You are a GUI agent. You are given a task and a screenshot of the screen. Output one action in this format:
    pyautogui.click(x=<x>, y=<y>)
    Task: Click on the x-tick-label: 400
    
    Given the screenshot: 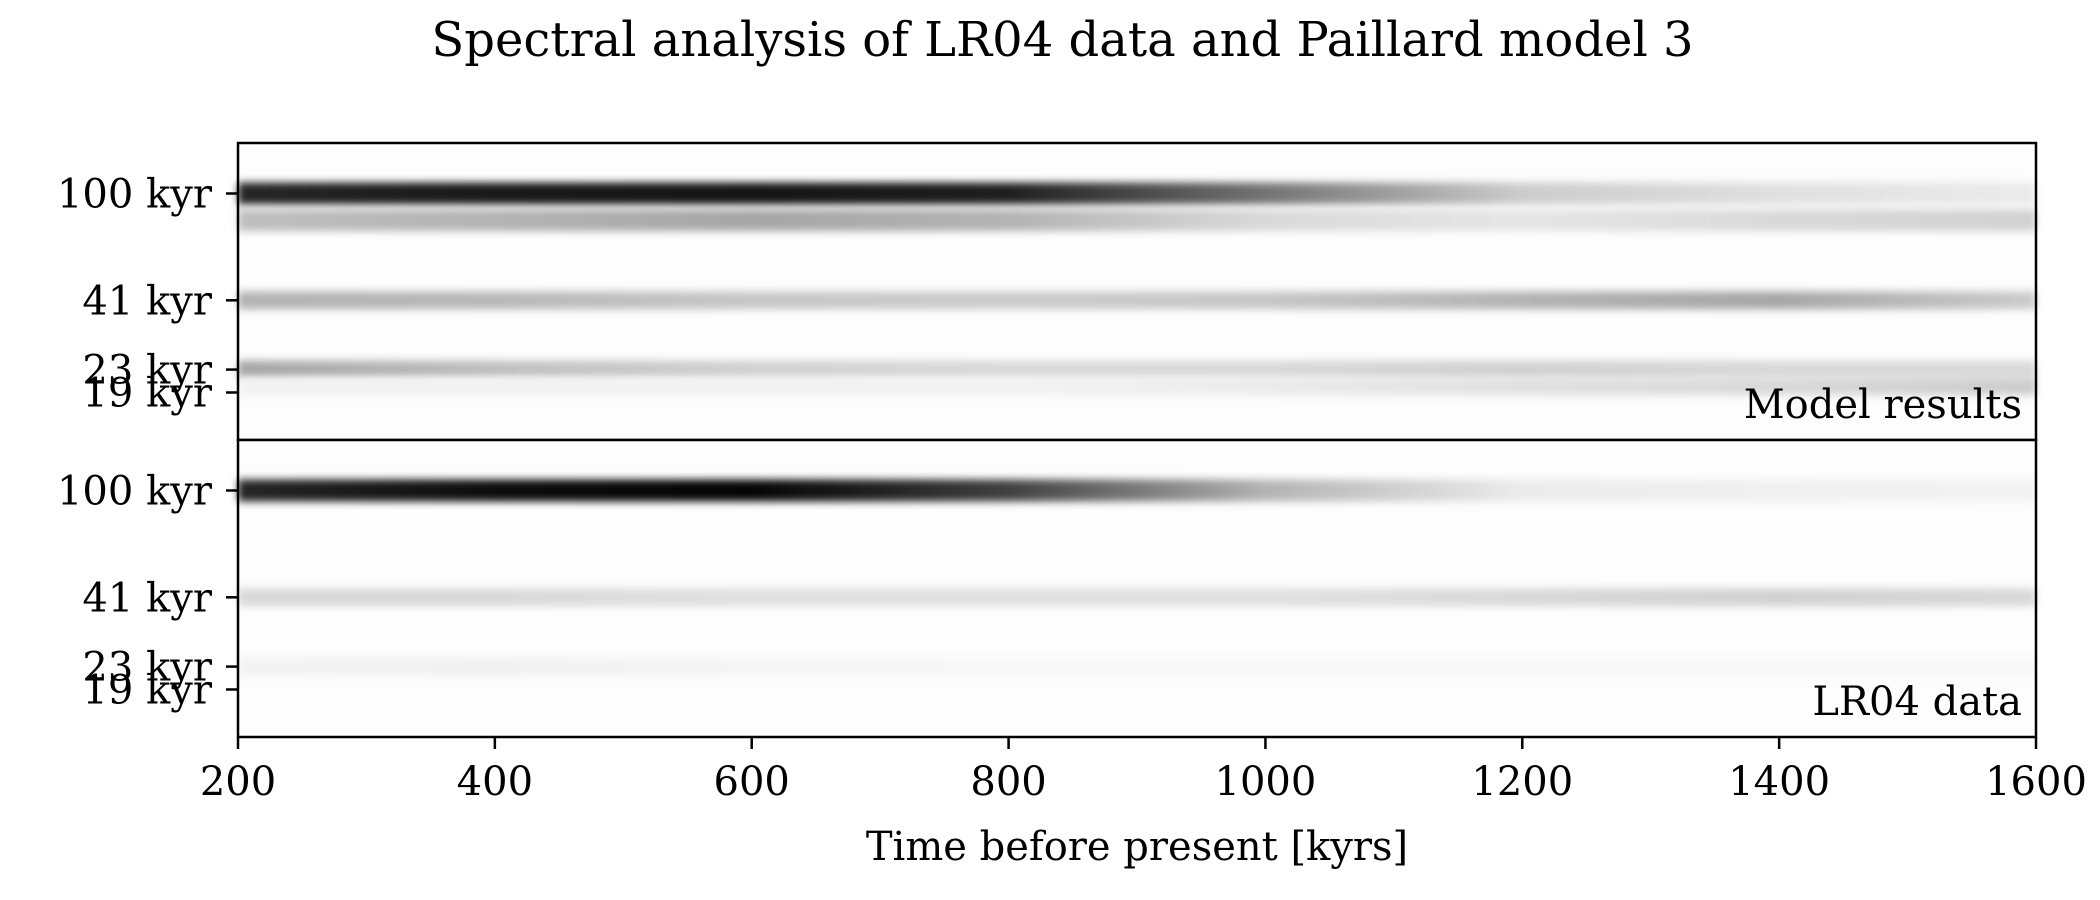 What is the action you would take?
    pyautogui.click(x=495, y=782)
    